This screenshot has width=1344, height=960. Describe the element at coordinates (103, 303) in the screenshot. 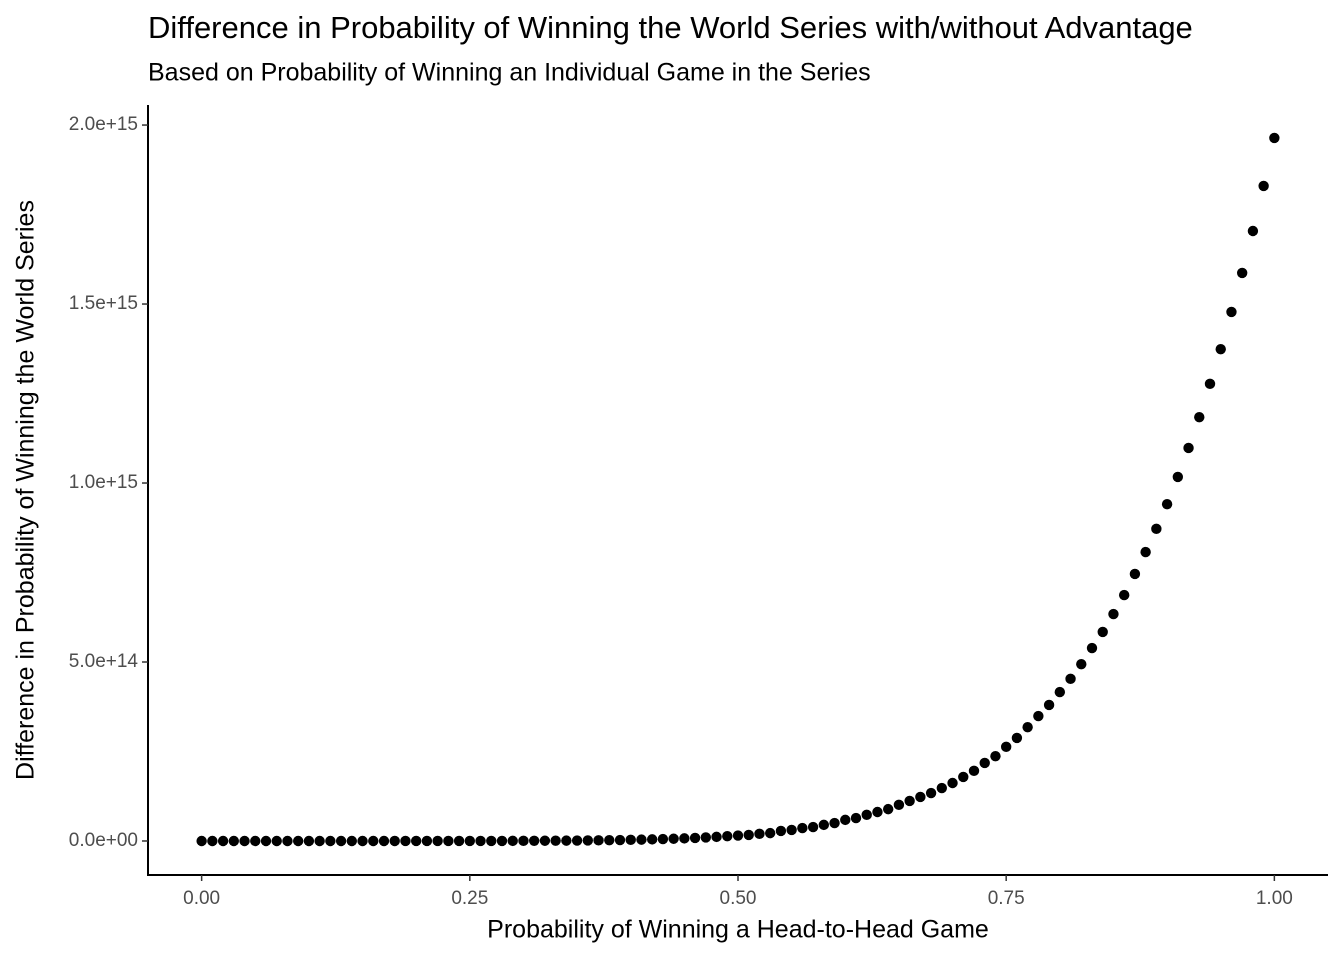

I see `y-tick-label: 1.5e+15` at that location.